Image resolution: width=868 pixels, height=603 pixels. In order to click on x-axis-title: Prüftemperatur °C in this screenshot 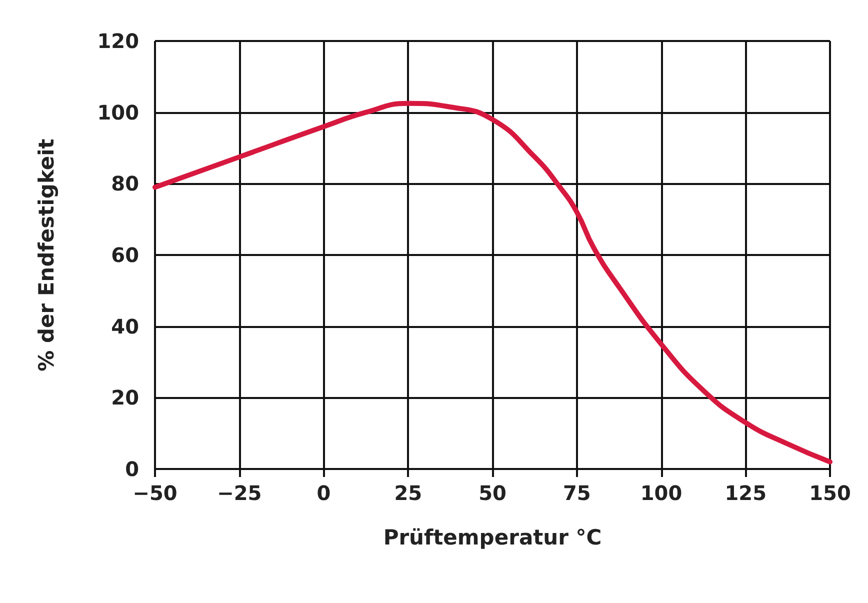, I will do `click(492, 538)`.